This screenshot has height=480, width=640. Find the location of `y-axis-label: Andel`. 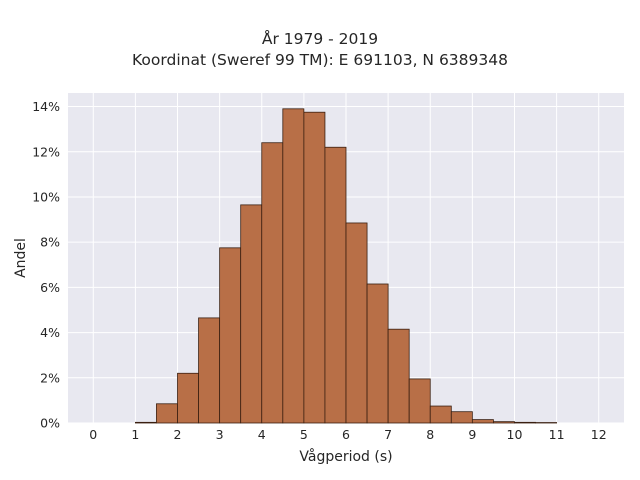

y-axis-label: Andel is located at coordinates (21, 258).